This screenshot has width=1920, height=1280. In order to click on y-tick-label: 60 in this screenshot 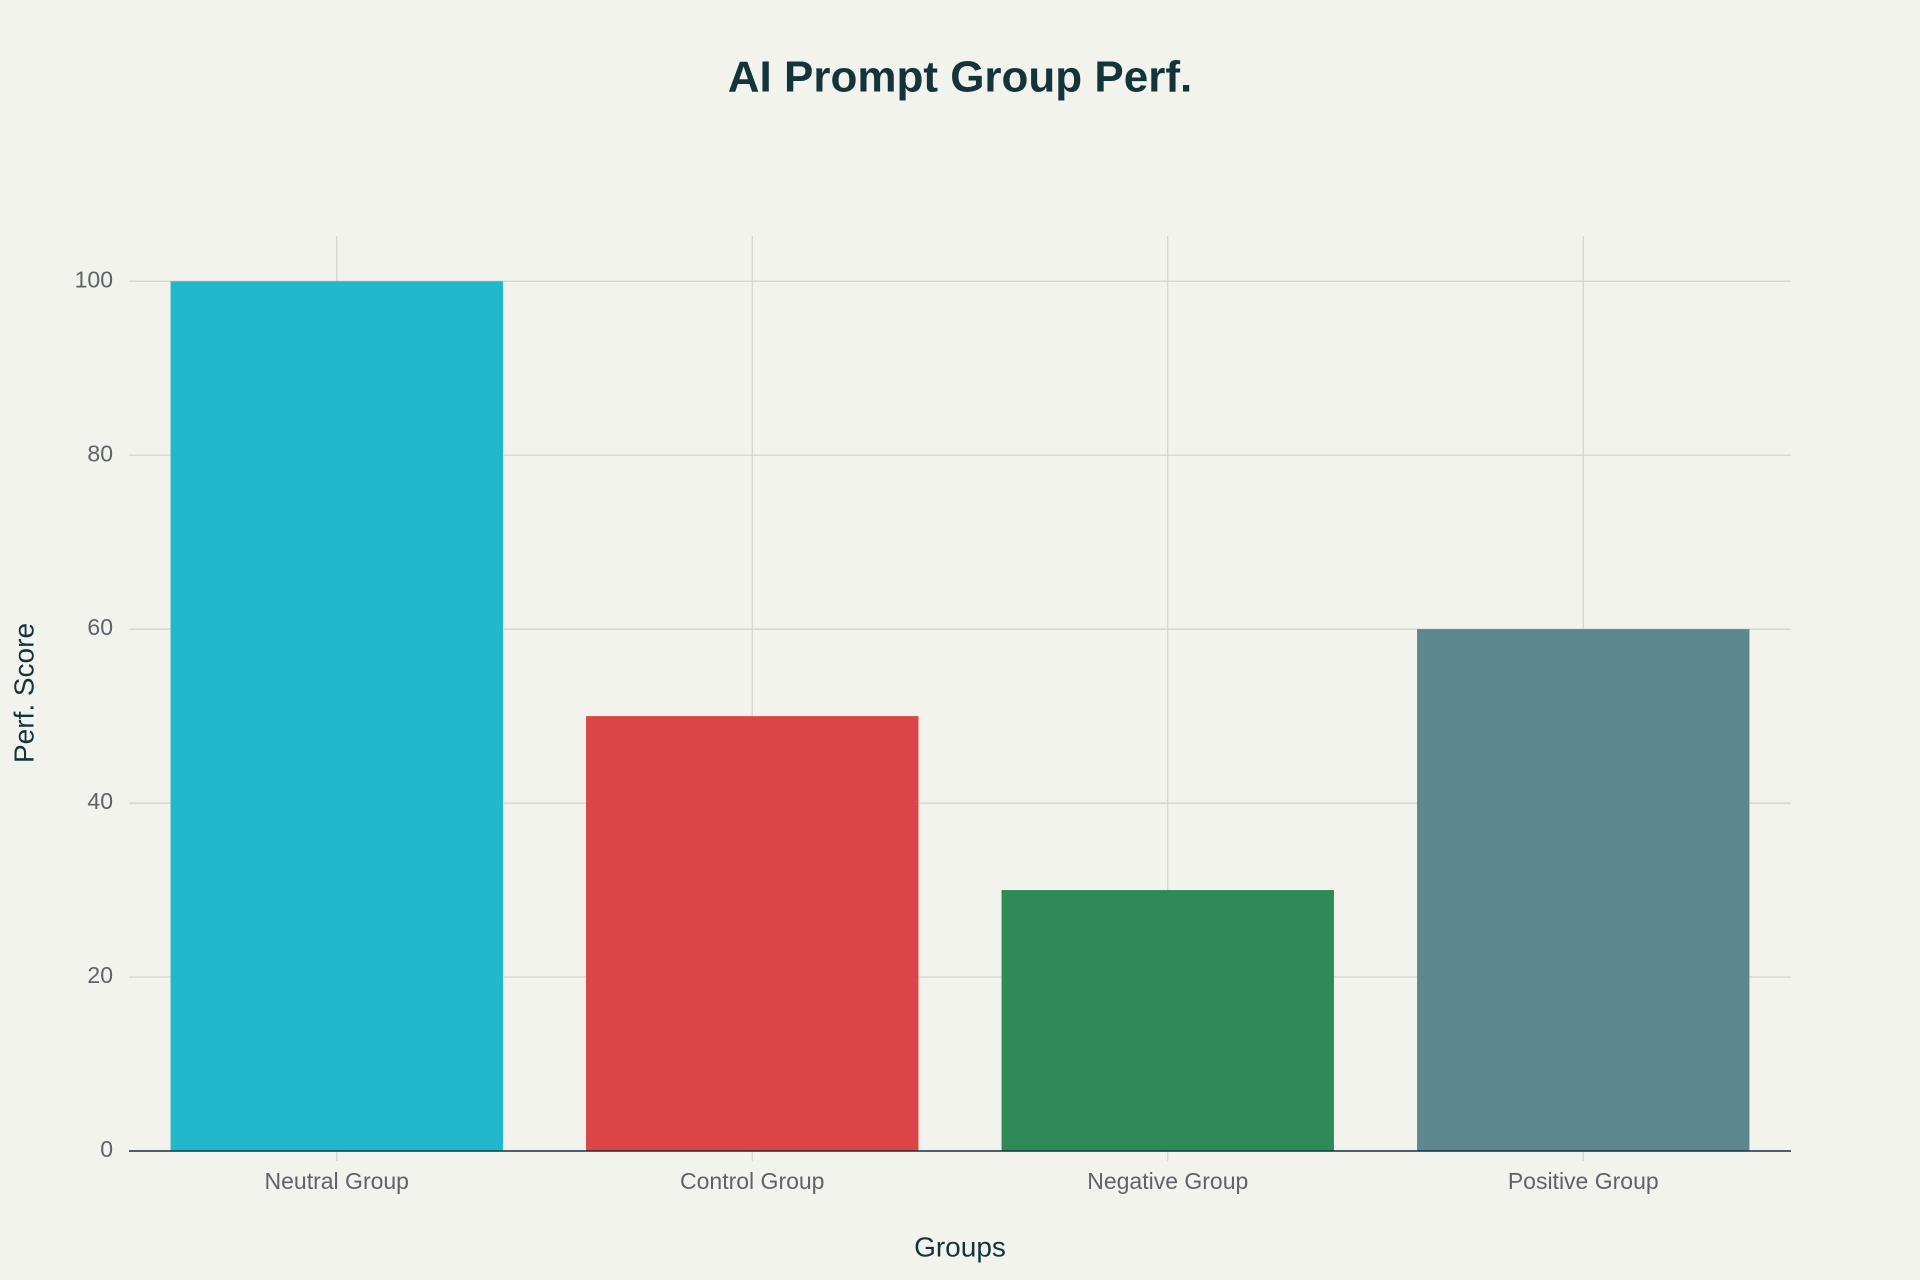, I will do `click(100, 627)`.